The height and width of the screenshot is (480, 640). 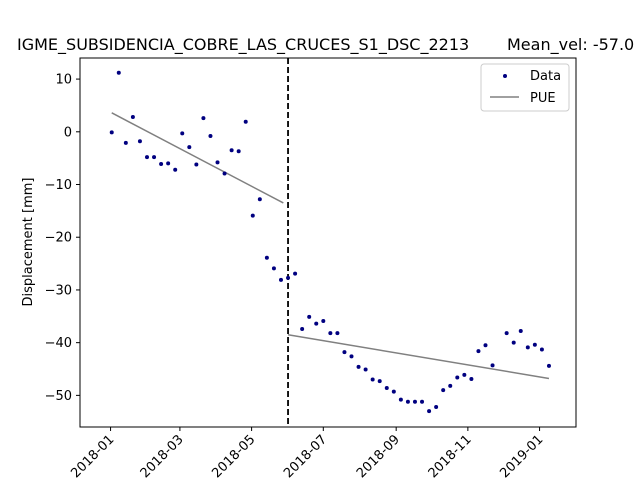 I want to click on x-tick-label: 2018-01, so click(x=92, y=456).